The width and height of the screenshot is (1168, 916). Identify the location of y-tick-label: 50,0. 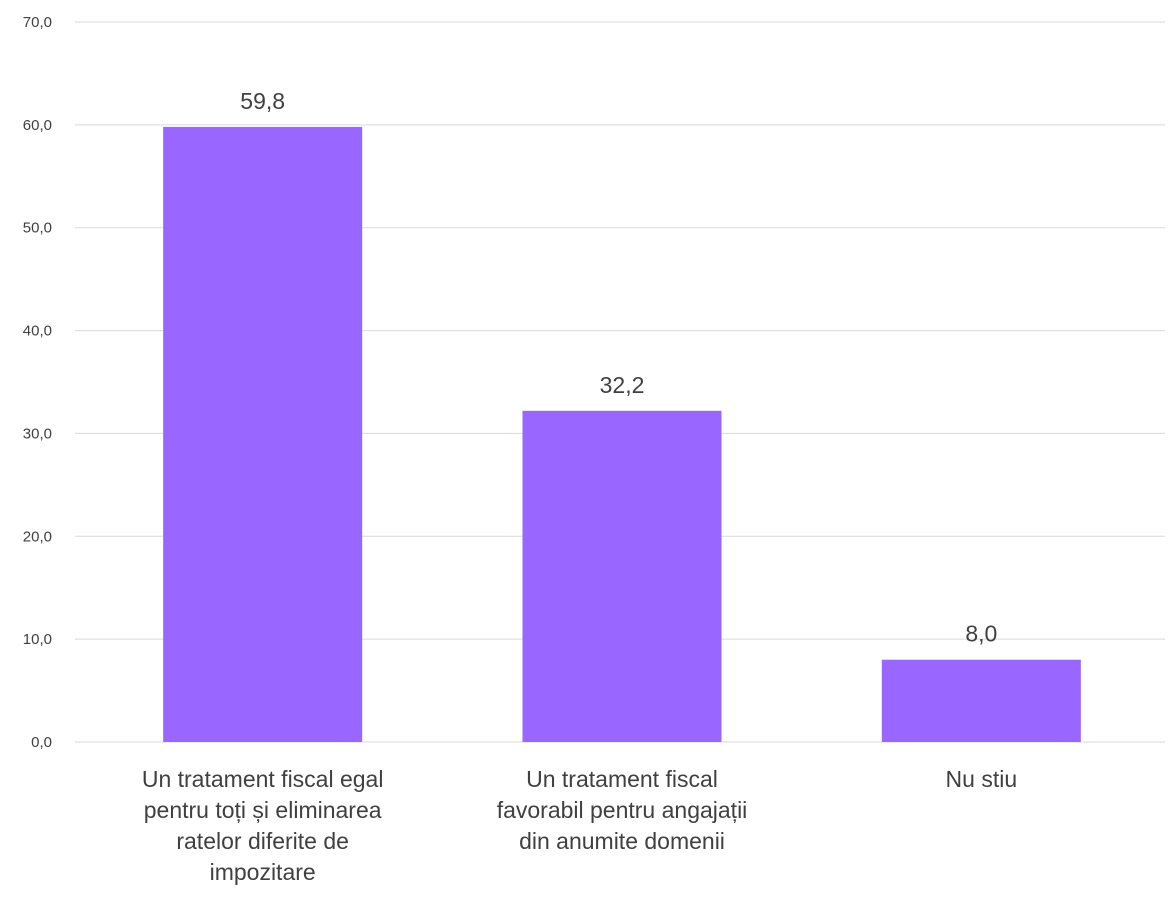
(37, 228).